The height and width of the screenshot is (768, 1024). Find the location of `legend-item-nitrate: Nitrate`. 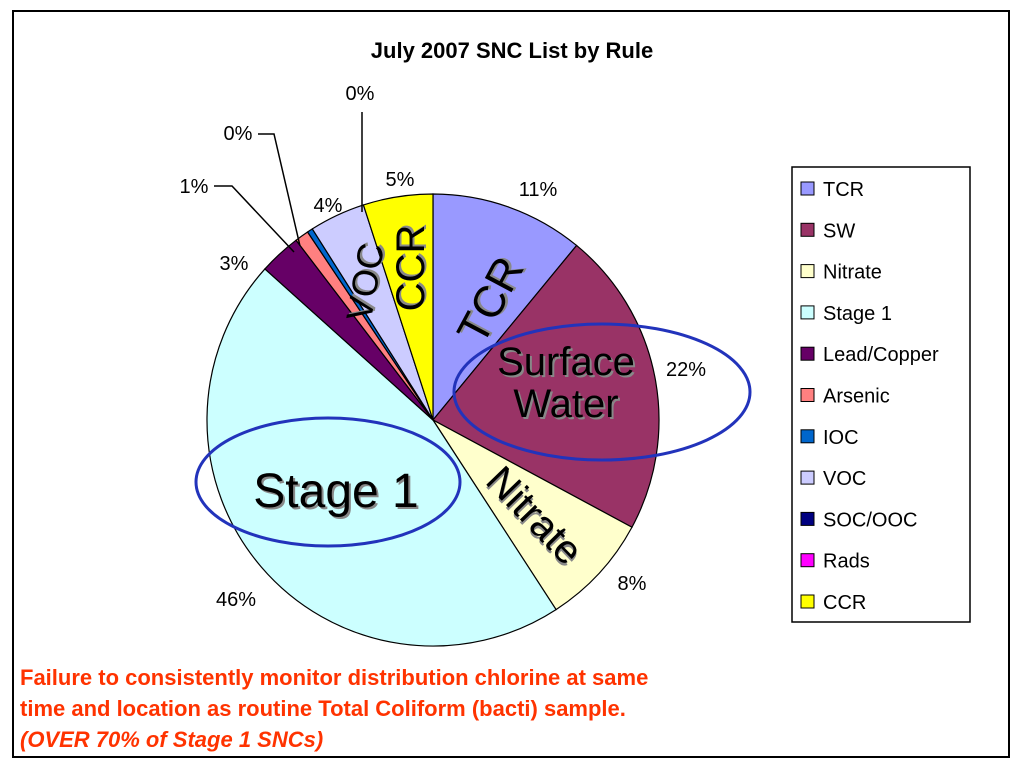

legend-item-nitrate: Nitrate is located at coordinates (841, 273).